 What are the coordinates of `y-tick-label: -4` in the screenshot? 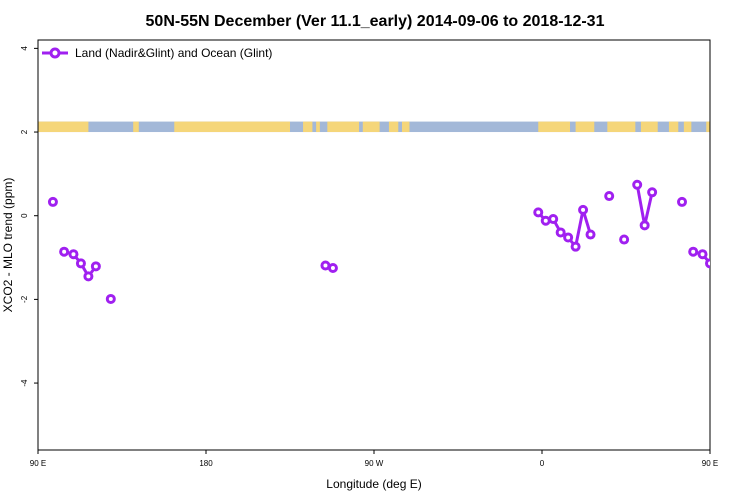 It's located at (24, 383).